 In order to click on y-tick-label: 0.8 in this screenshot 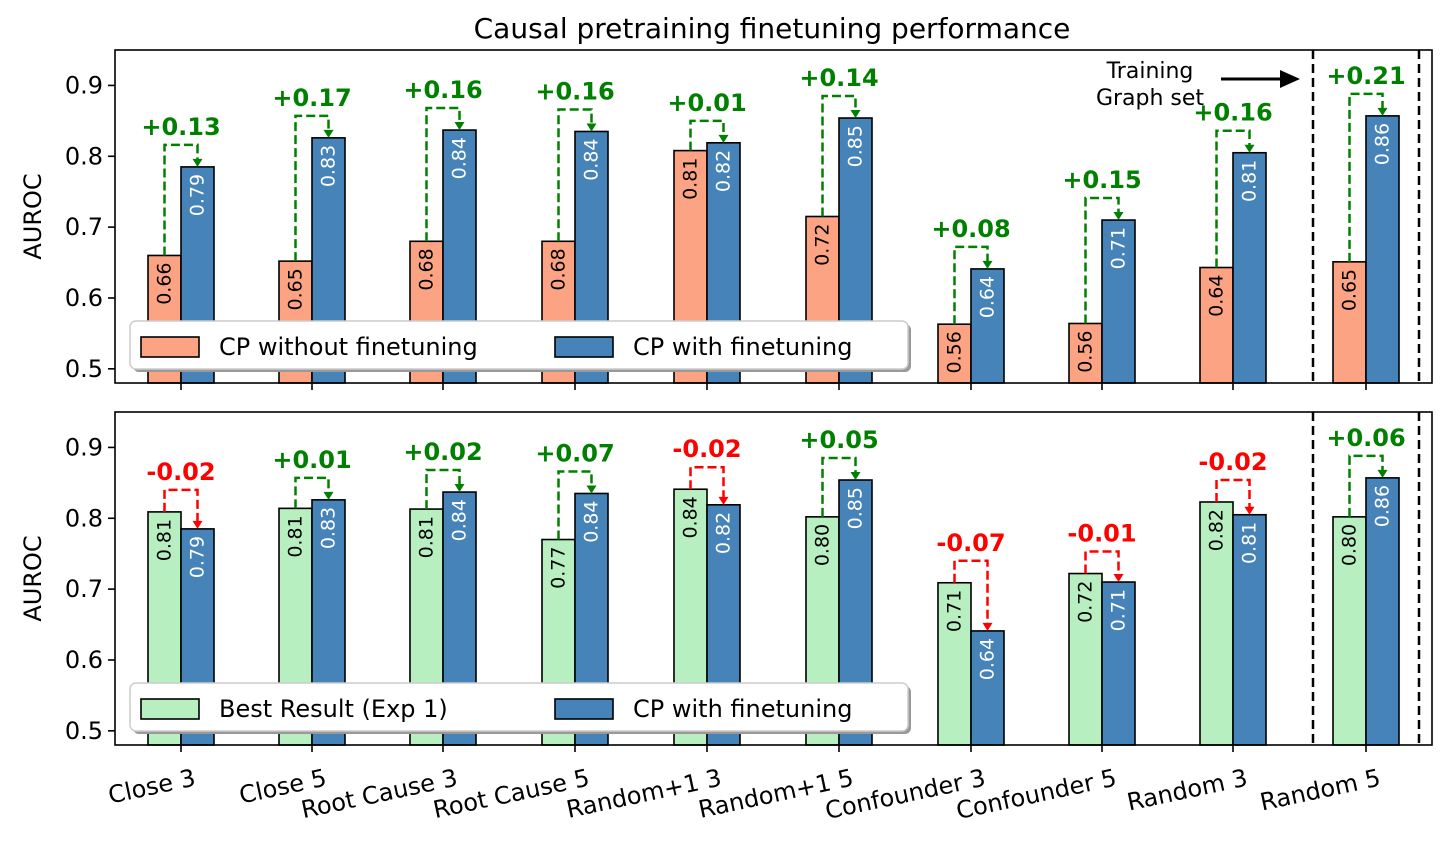, I will do `click(84, 156)`.